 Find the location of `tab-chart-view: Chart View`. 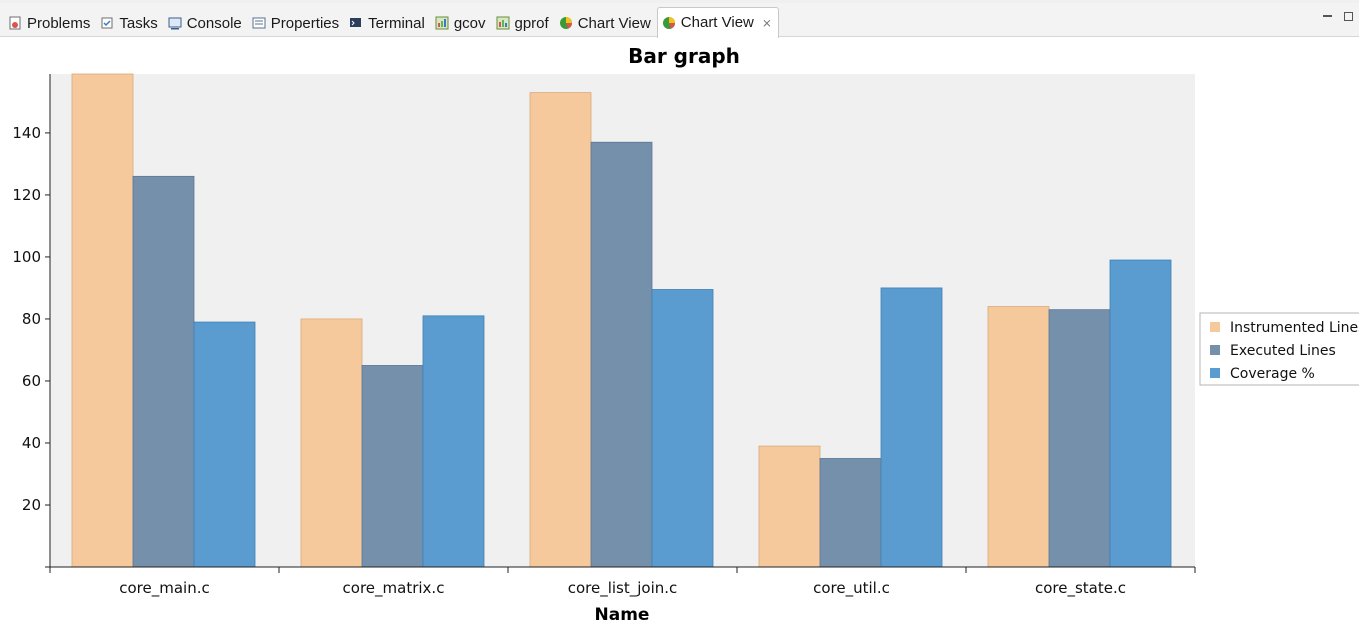

tab-chart-view: Chart View is located at coordinates (606, 23).